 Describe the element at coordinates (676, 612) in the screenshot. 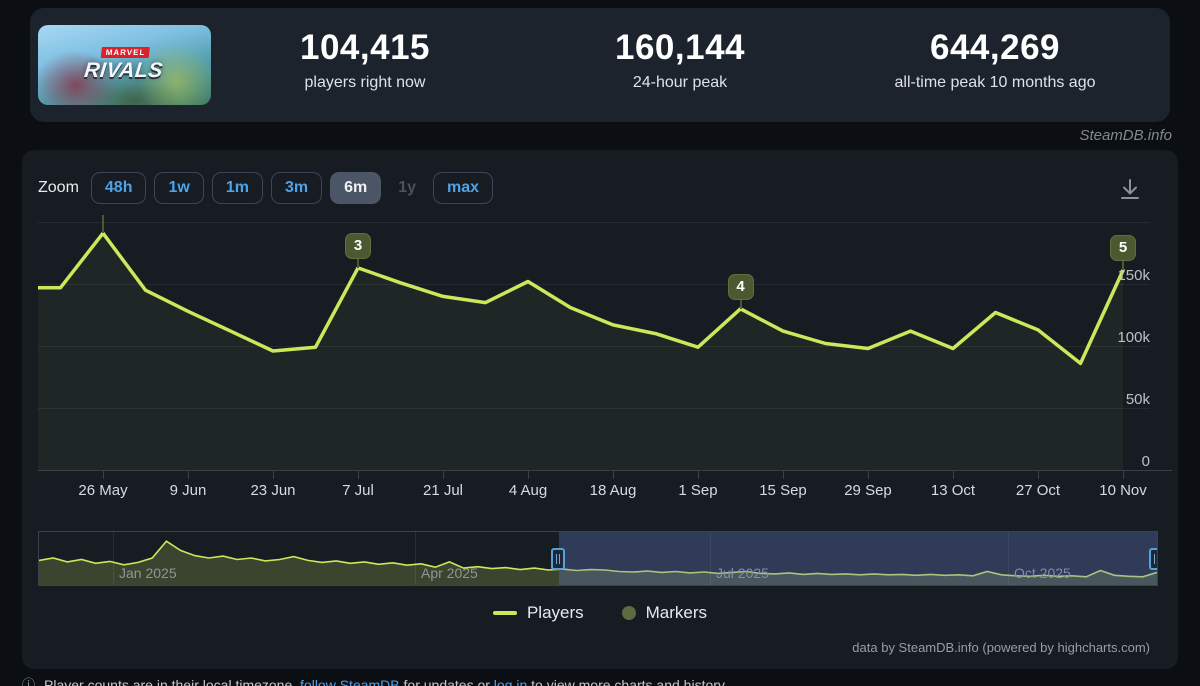

I see `legend-markers-label: Markers` at that location.